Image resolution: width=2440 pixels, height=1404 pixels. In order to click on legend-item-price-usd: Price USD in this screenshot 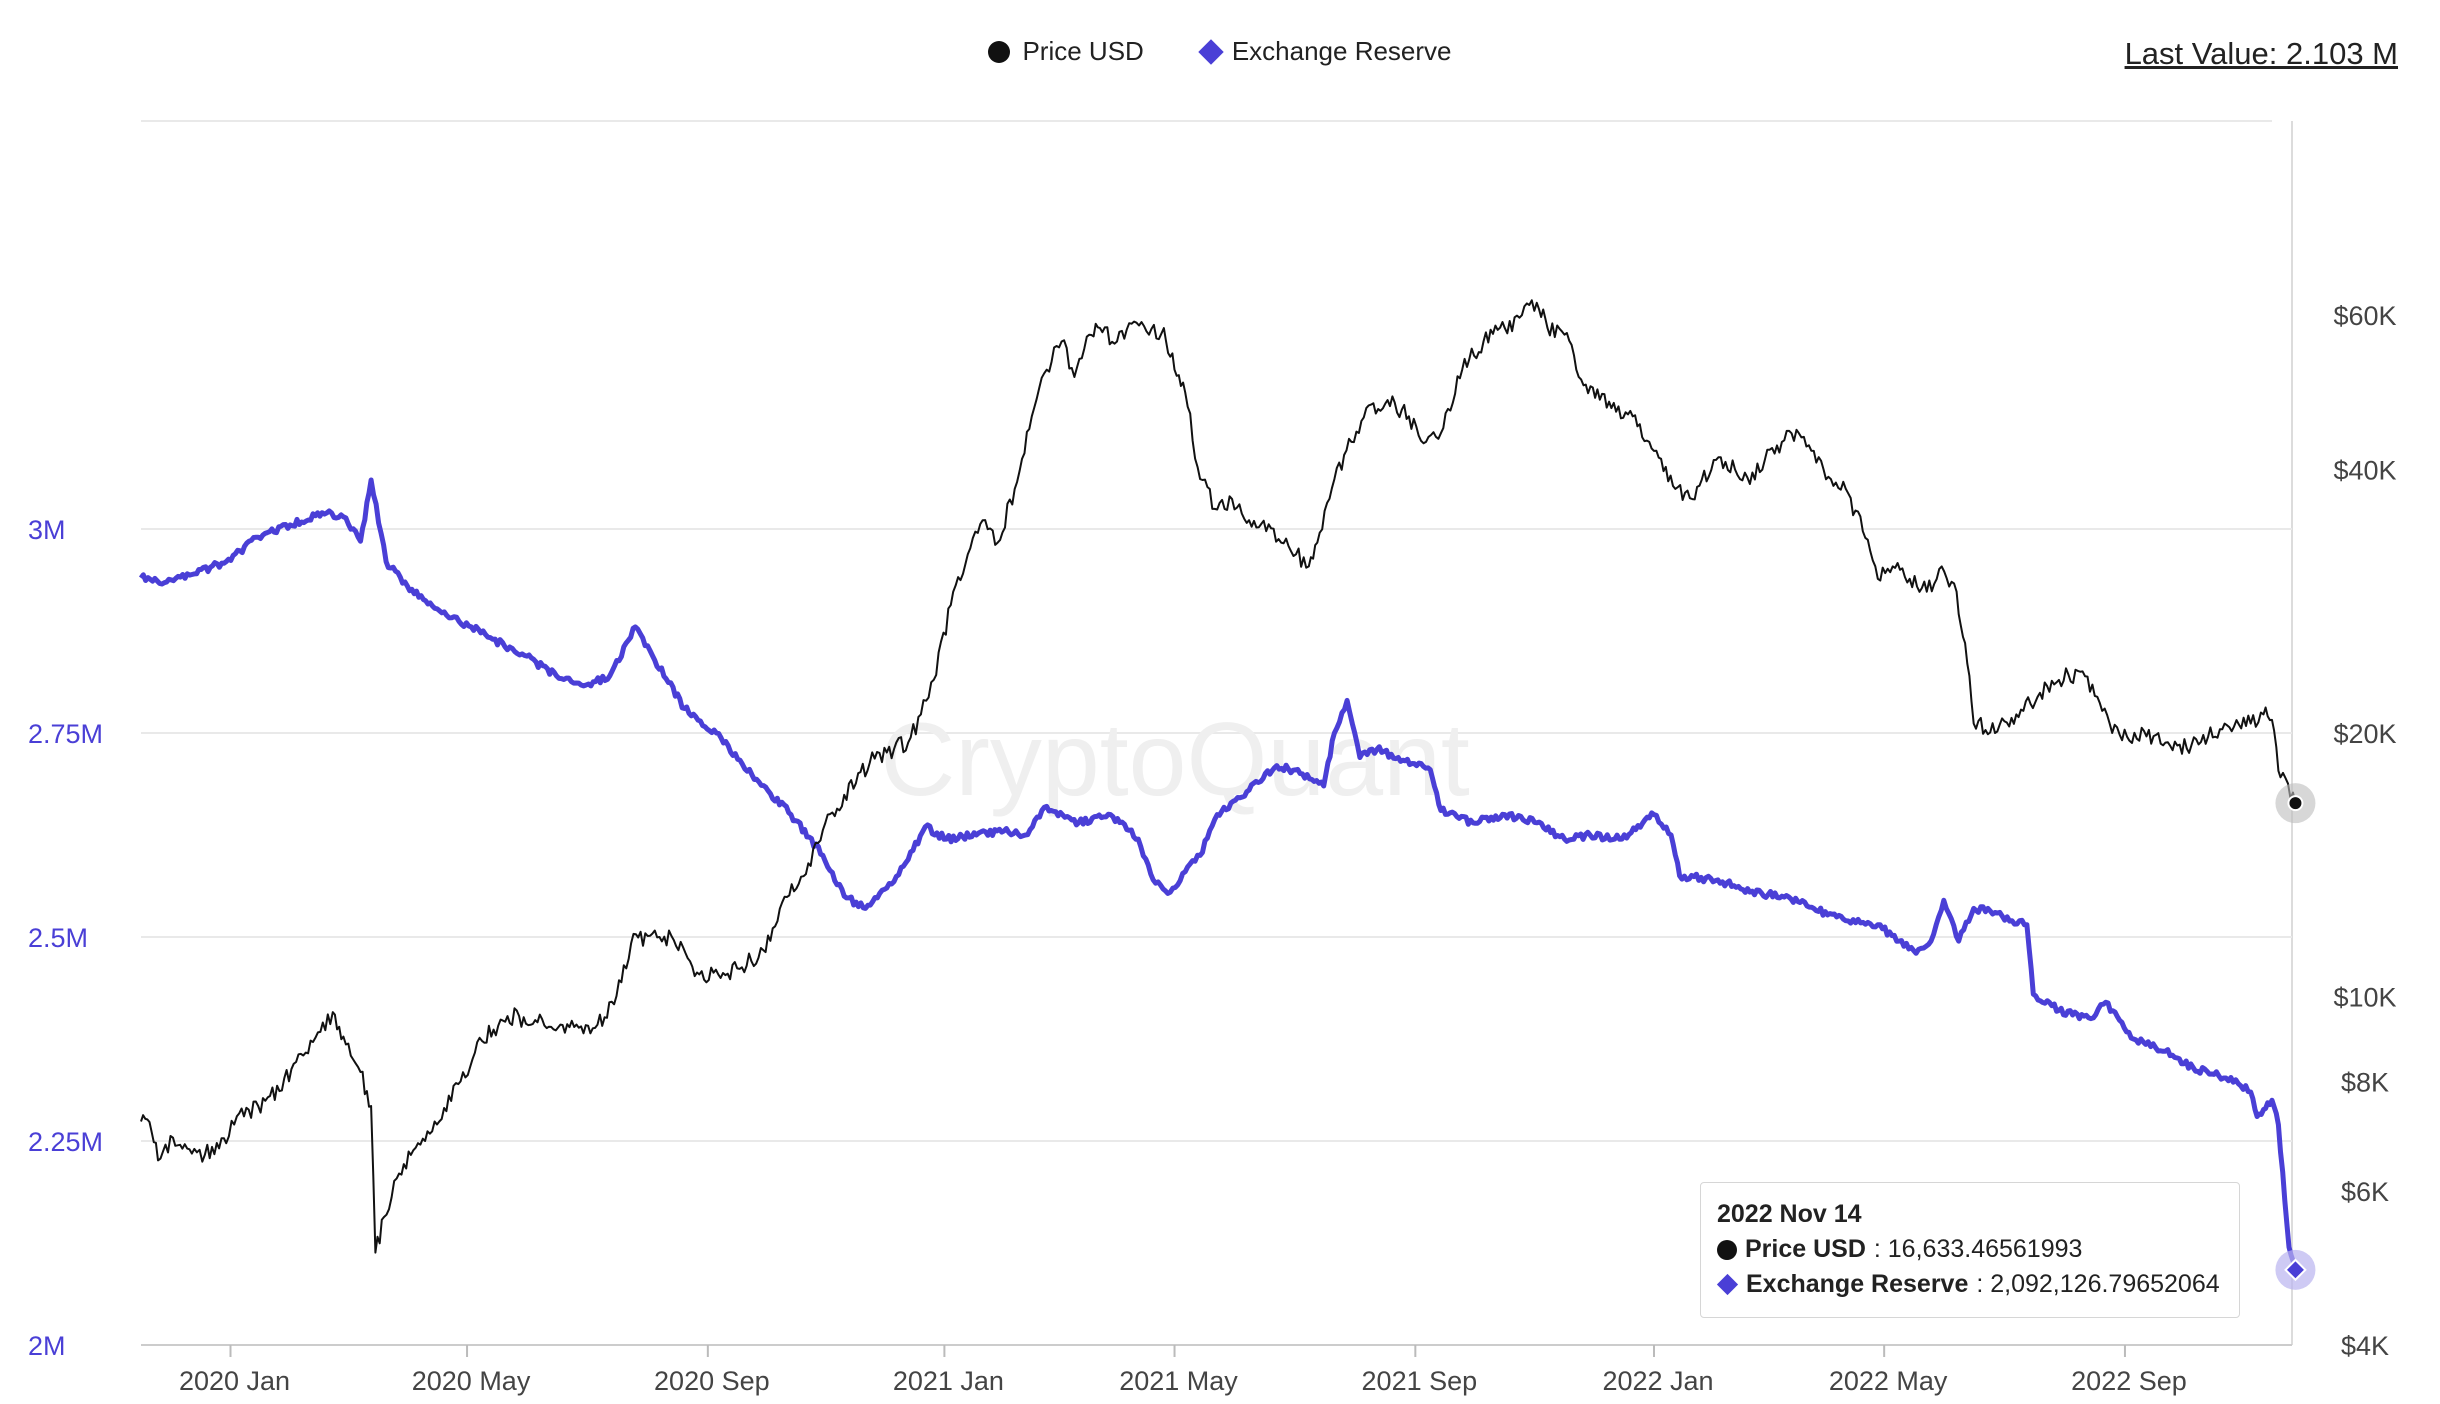, I will do `click(1066, 51)`.